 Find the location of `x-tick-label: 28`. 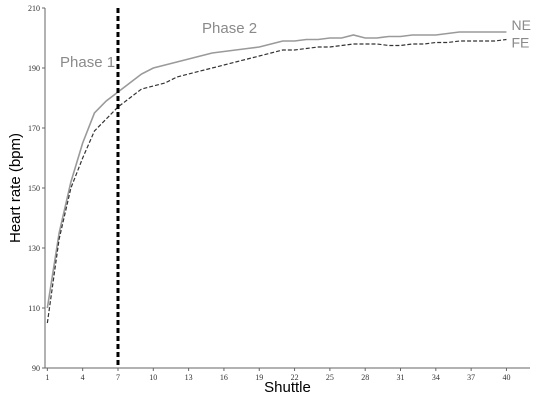

x-tick-label: 28 is located at coordinates (365, 377).